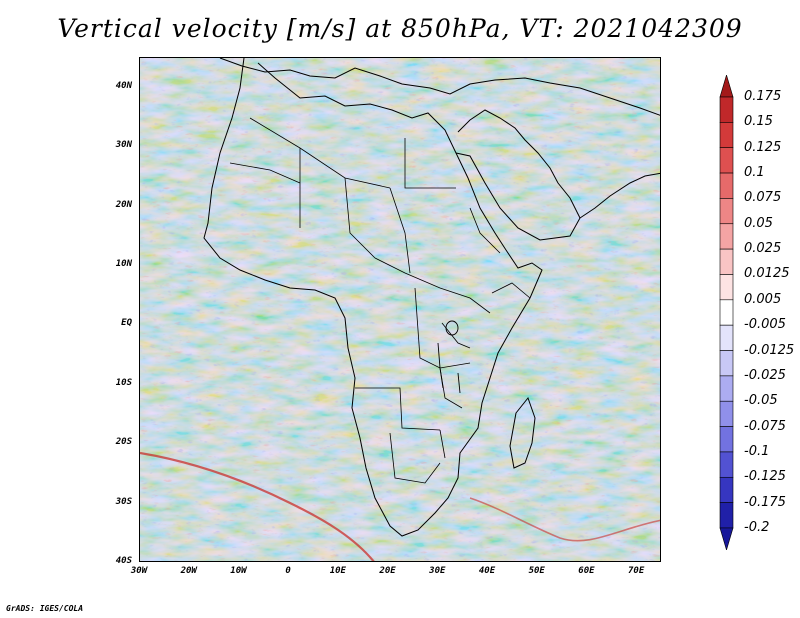 This screenshot has width=800, height=618. What do you see at coordinates (288, 571) in the screenshot?
I see `lon-tick-label: 0` at bounding box center [288, 571].